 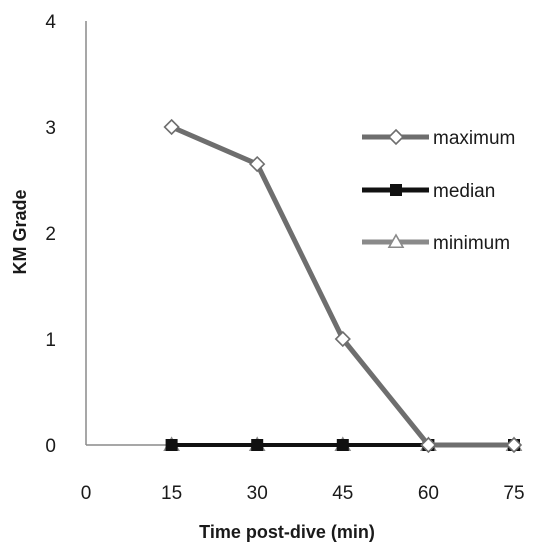 What do you see at coordinates (474, 138) in the screenshot?
I see `legend-label: maximum` at bounding box center [474, 138].